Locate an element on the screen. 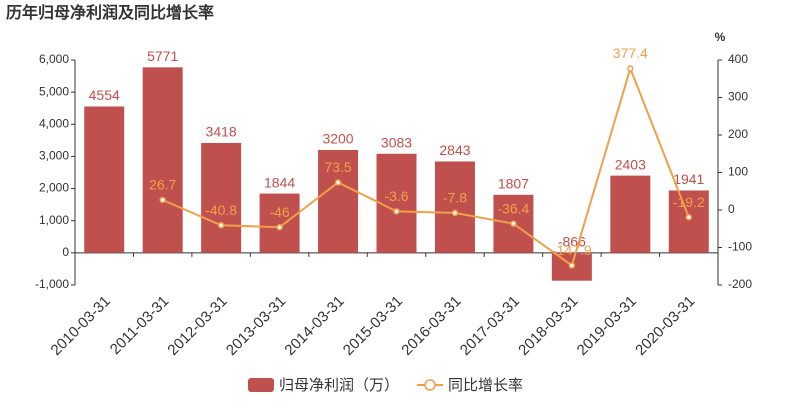  y2-tick-label: 300 is located at coordinates (738, 97).